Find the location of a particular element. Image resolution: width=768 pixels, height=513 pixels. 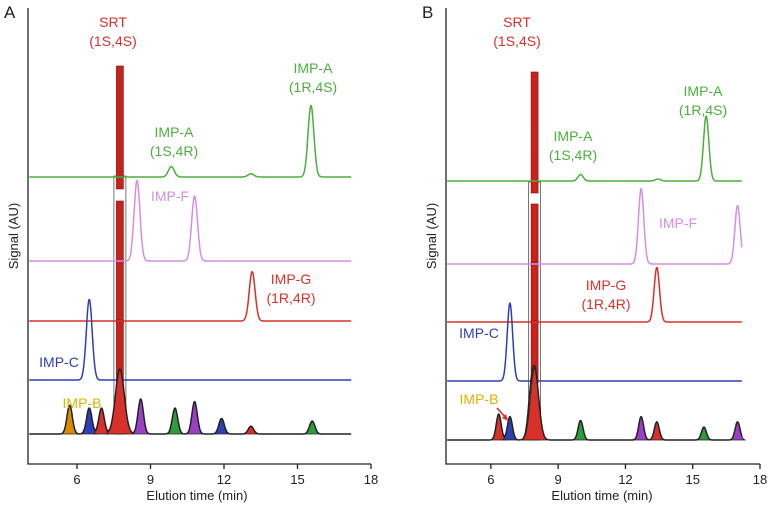

panel-b-y-axis-label: Signal (AU) is located at coordinates (431, 236).